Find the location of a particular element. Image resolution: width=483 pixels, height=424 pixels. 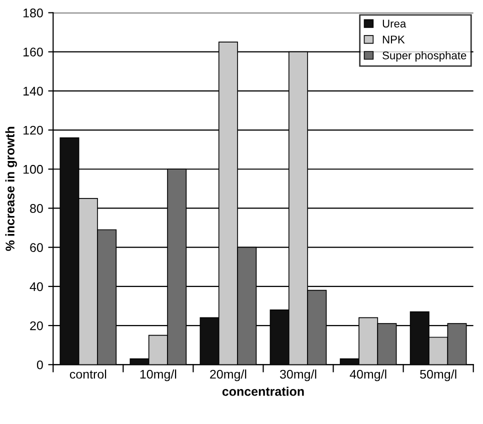

legend-label: Super phosphate is located at coordinates (424, 56).